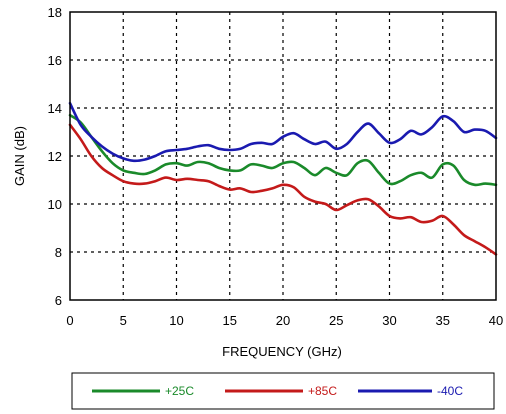 The image size is (506, 414). What do you see at coordinates (496, 320) in the screenshot?
I see `x-tick-label: 40` at bounding box center [496, 320].